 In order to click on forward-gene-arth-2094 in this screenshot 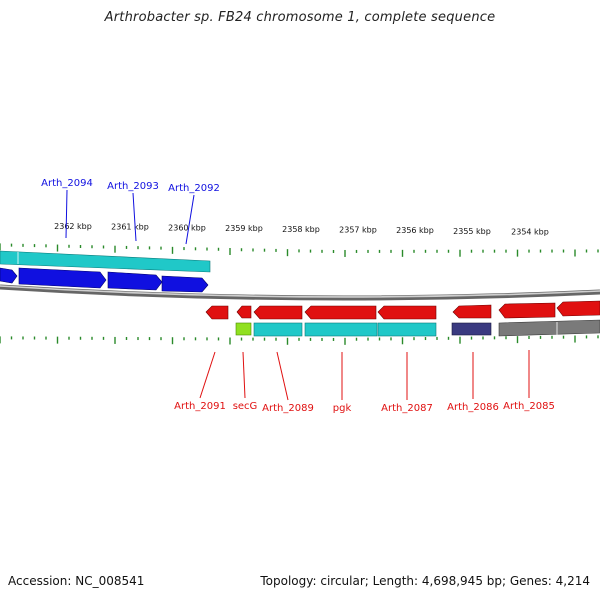, I will do `click(62, 278)`.